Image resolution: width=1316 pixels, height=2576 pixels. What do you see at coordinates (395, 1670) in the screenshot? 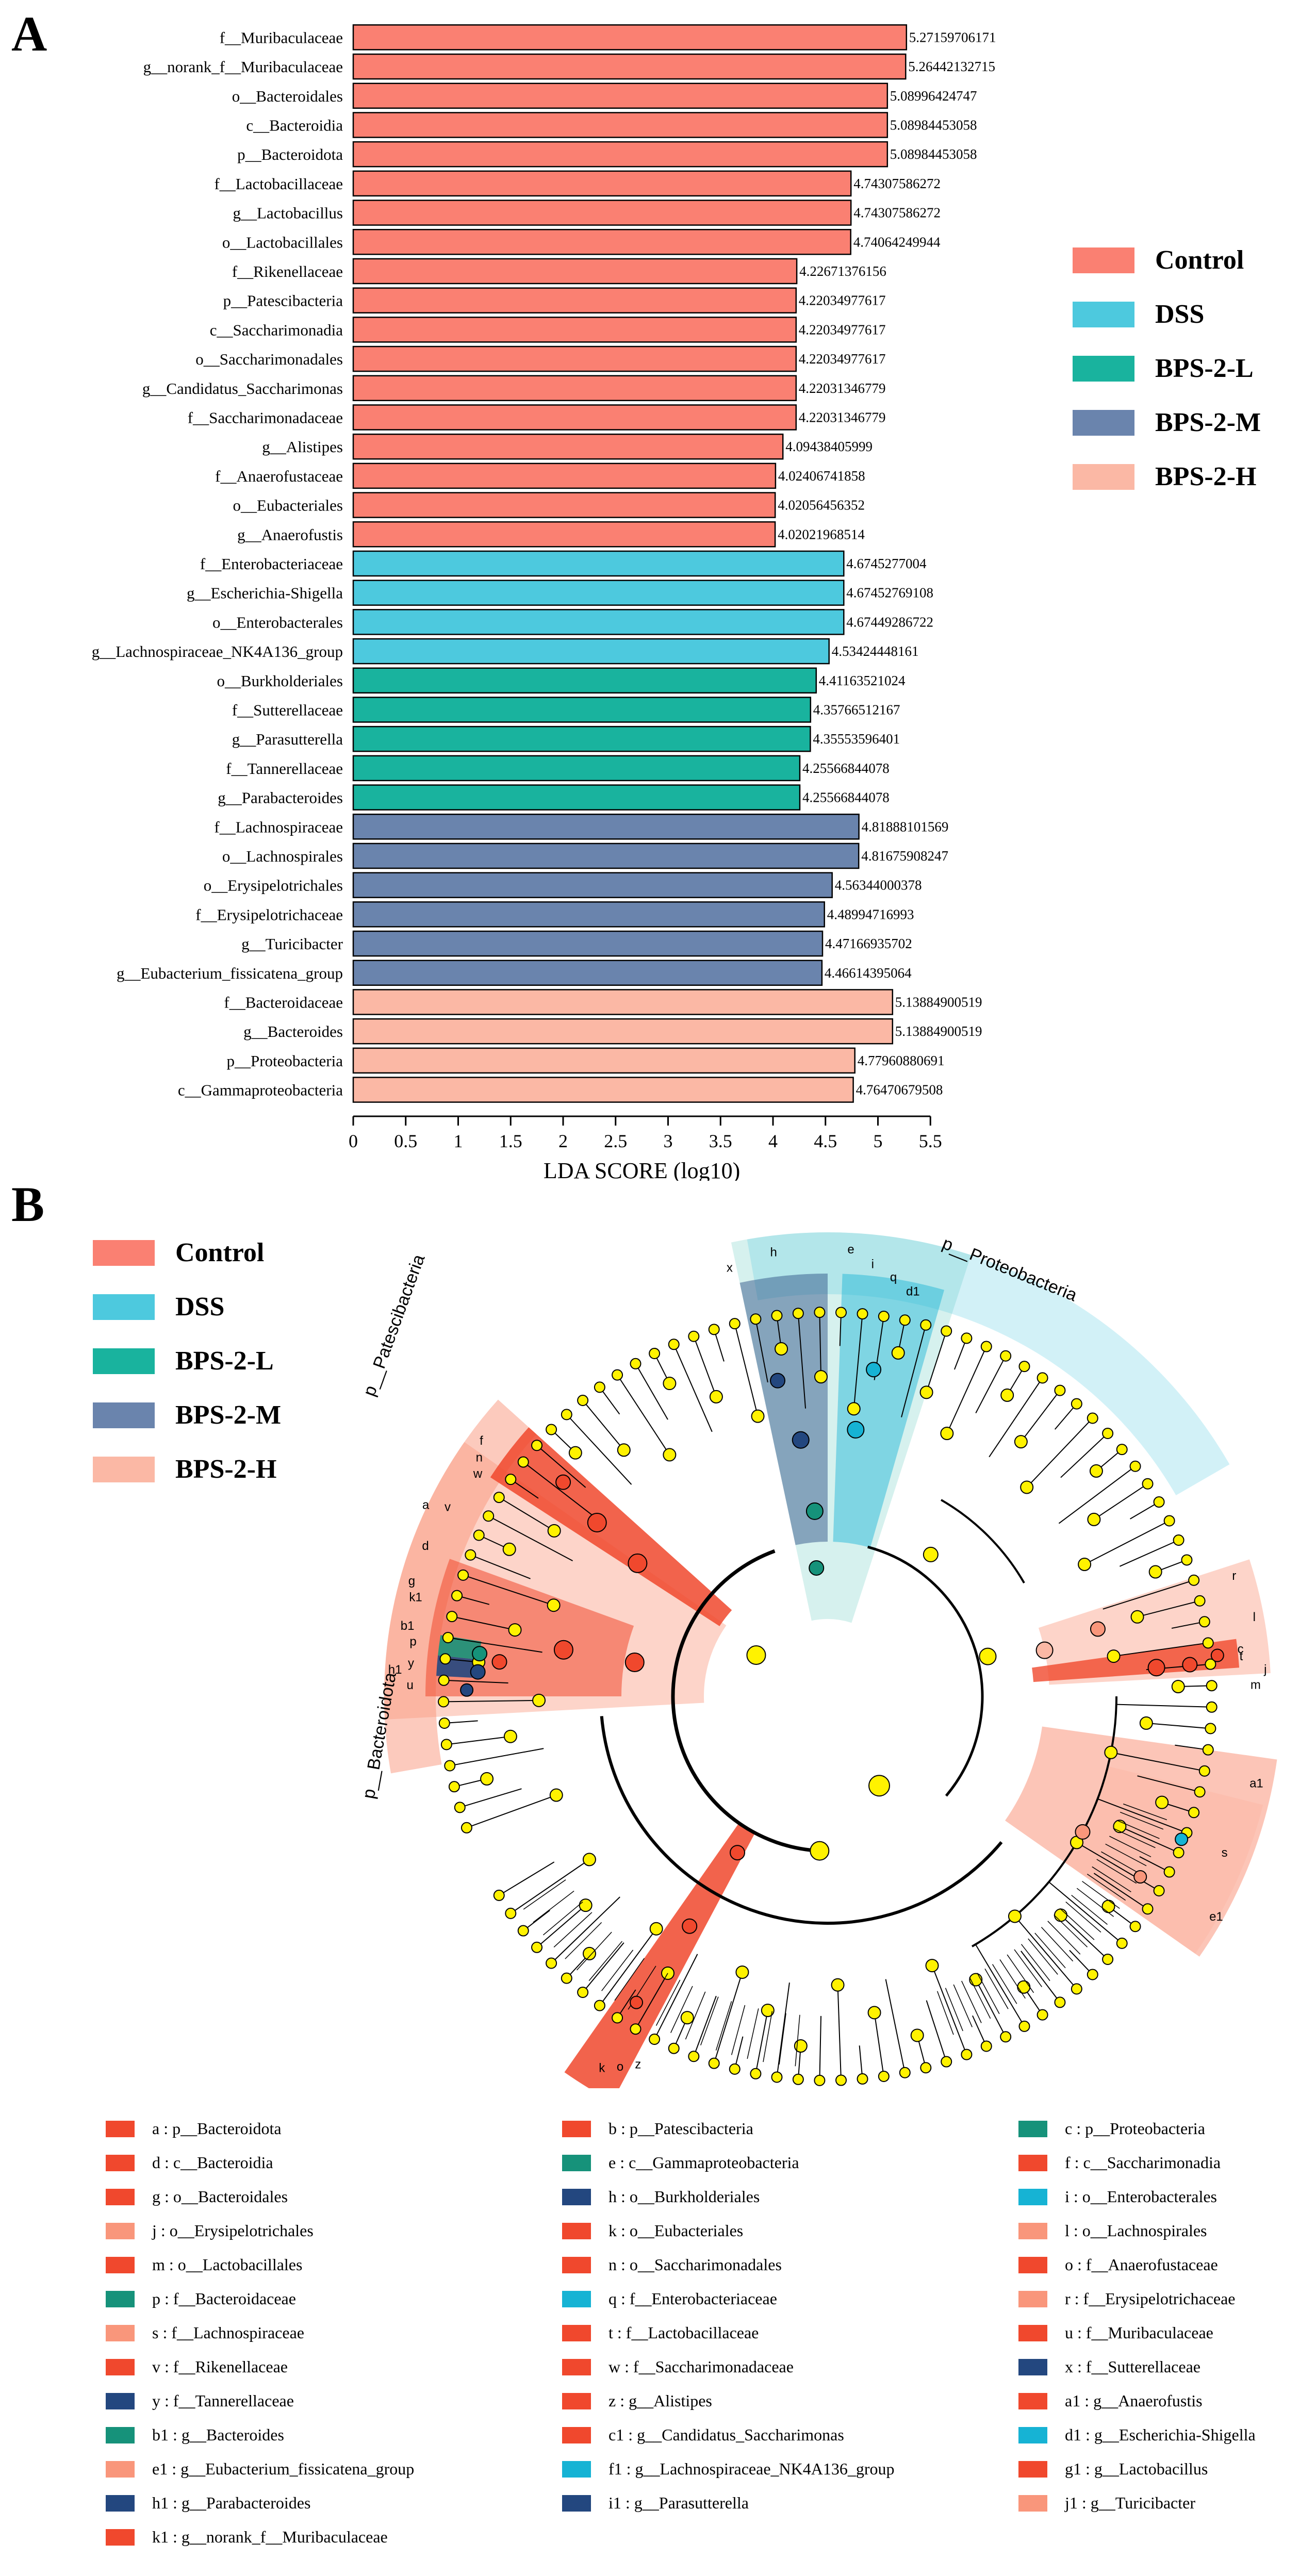
I see `sector-letter: h1` at bounding box center [395, 1670].